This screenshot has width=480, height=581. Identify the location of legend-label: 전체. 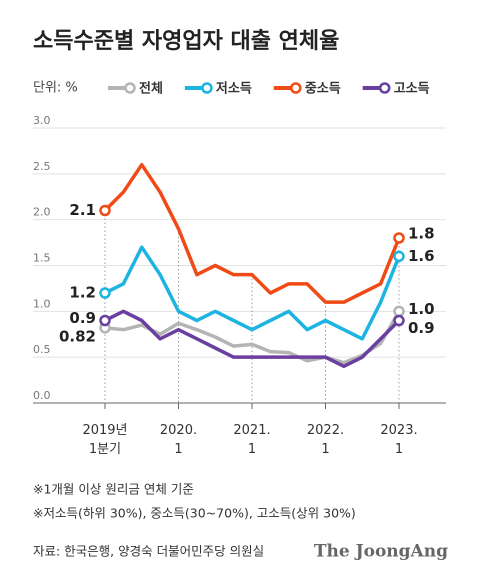
(151, 89).